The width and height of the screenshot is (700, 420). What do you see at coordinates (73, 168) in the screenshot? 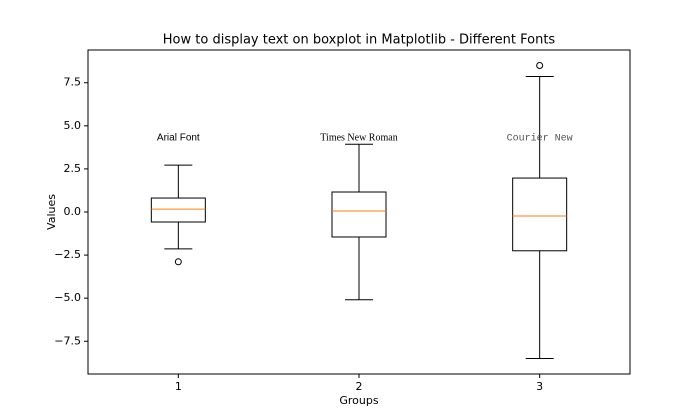
I see `y-tick-label: 2.5` at bounding box center [73, 168].